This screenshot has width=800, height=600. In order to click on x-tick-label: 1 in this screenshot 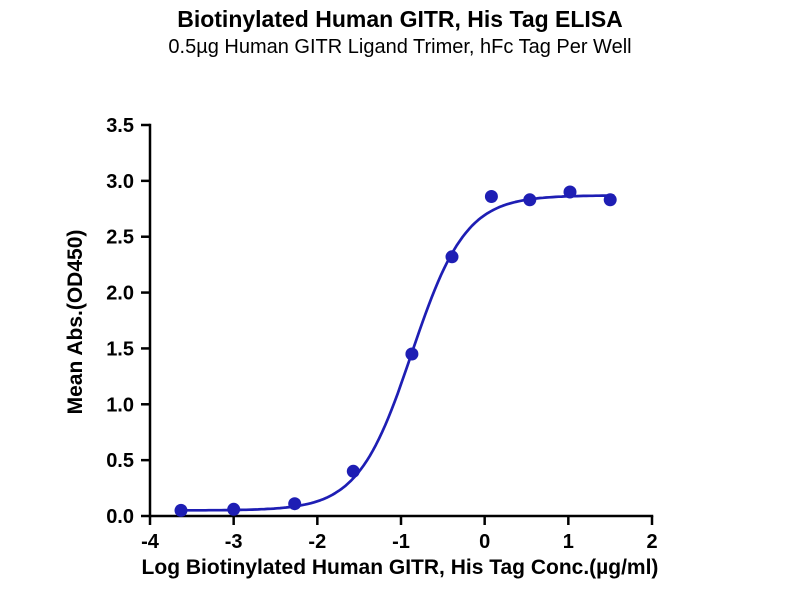, I will do `click(568, 542)`.